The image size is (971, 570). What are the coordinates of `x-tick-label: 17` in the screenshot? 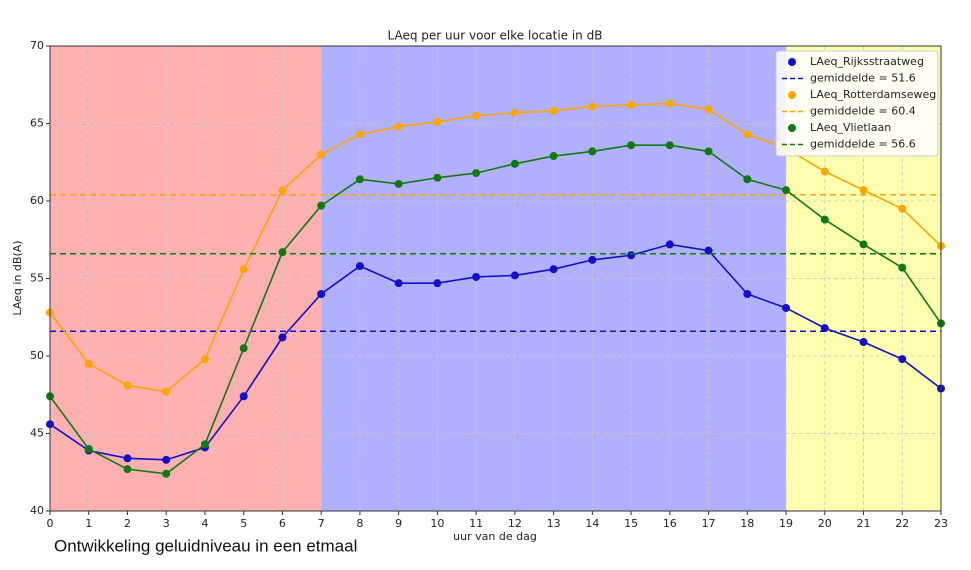 It's located at (709, 523).